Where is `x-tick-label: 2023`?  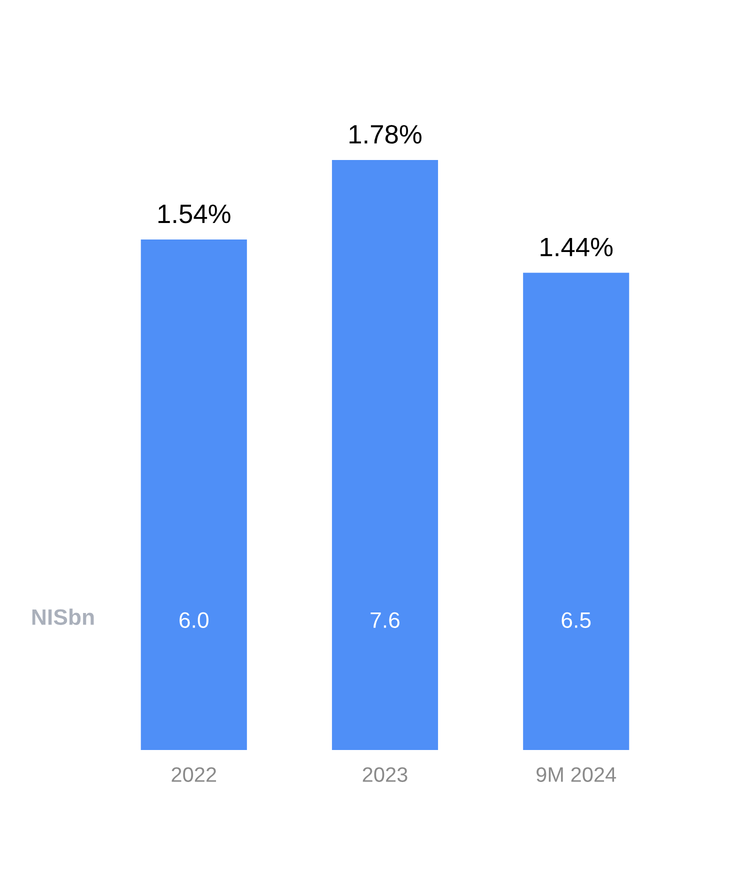 x-tick-label: 2023 is located at coordinates (385, 774).